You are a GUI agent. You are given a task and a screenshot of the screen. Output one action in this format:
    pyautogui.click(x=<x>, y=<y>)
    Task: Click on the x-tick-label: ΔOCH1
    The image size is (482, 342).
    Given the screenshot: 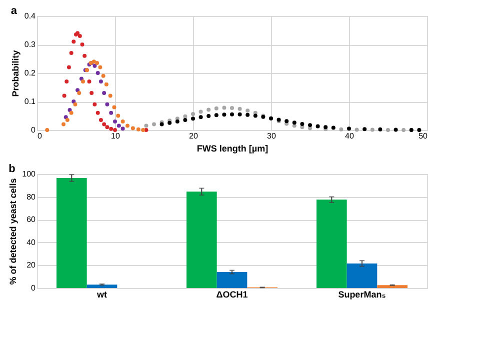 What is the action you would take?
    pyautogui.click(x=232, y=295)
    